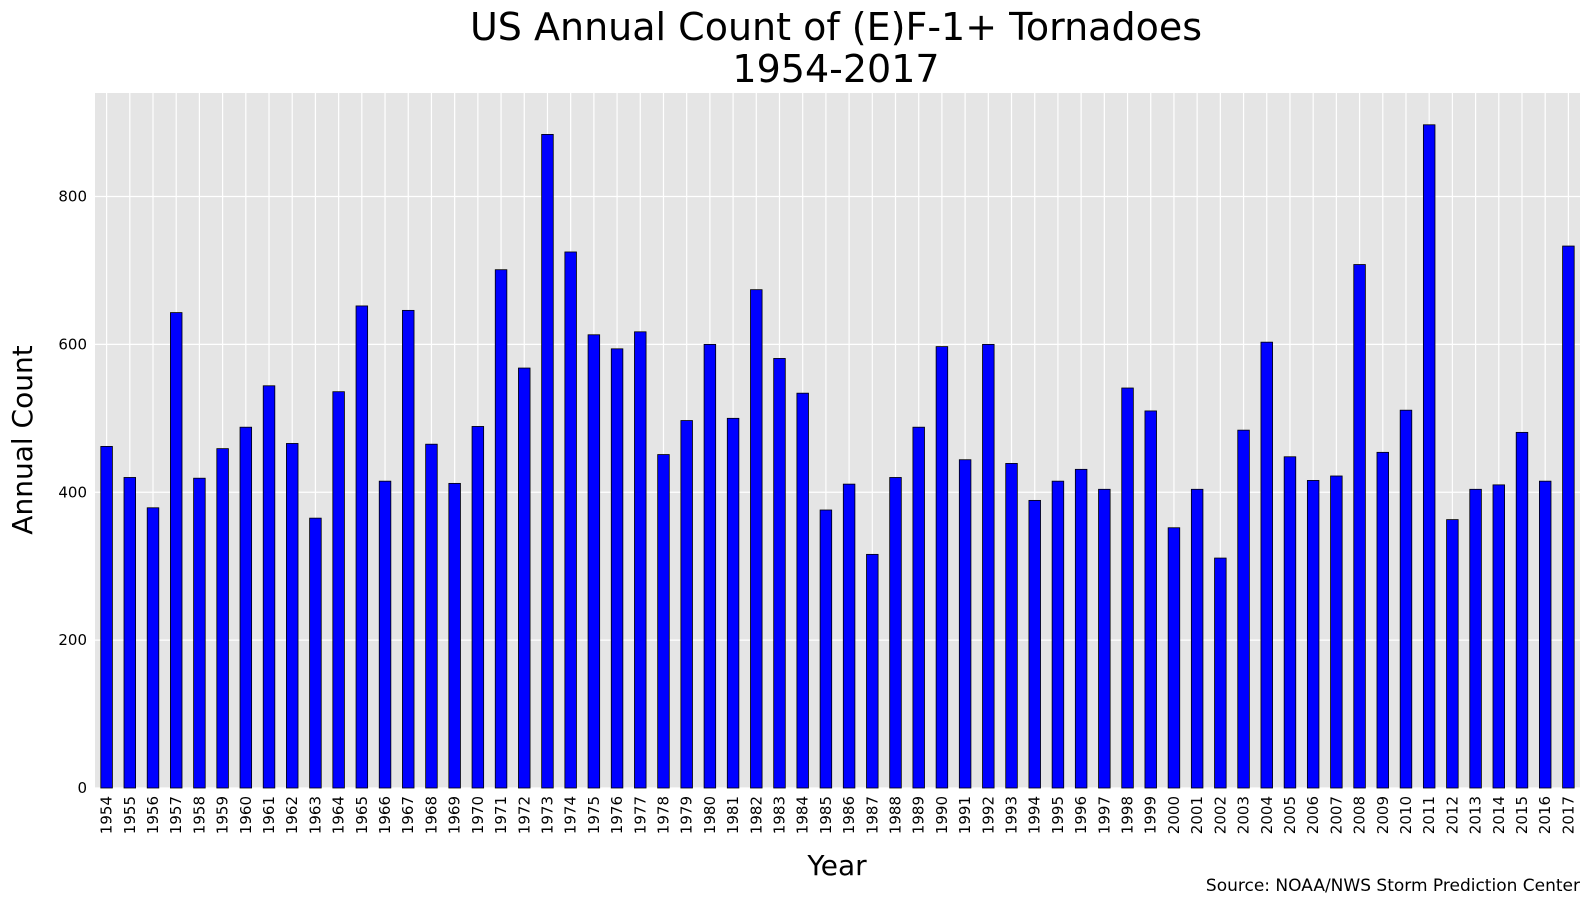 Image resolution: width=1588 pixels, height=902 pixels. Describe the element at coordinates (1313, 815) in the screenshot. I see `x-tick-label: 2006` at that location.